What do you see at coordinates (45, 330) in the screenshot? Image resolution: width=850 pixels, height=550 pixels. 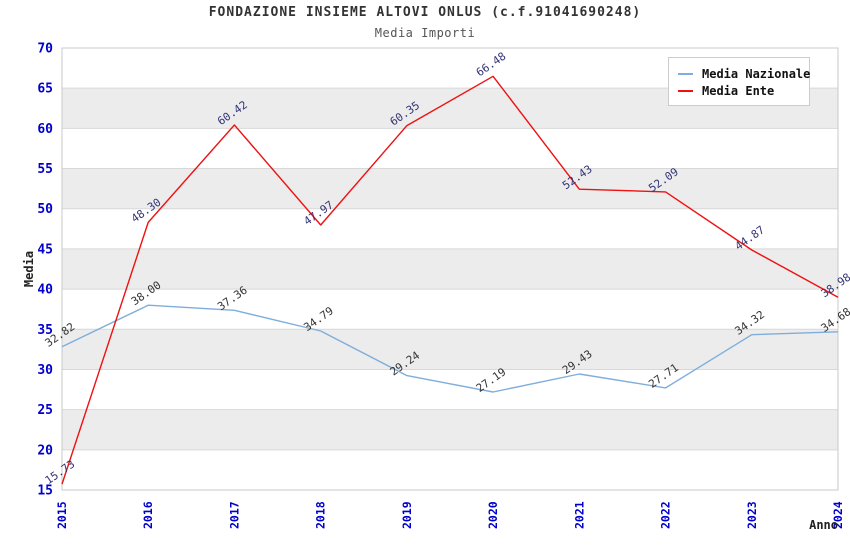 I see `y-tick-label: 35` at bounding box center [45, 330].